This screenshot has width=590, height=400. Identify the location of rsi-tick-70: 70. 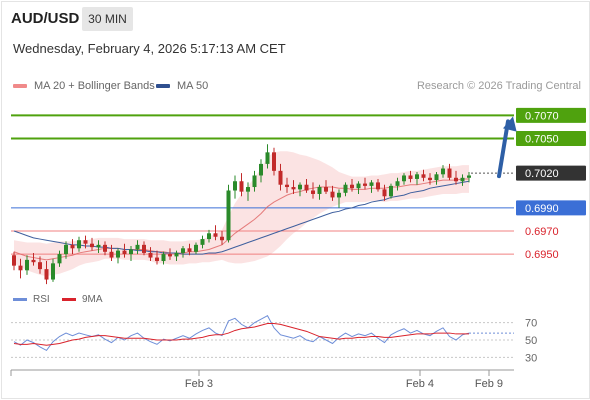
(531, 324).